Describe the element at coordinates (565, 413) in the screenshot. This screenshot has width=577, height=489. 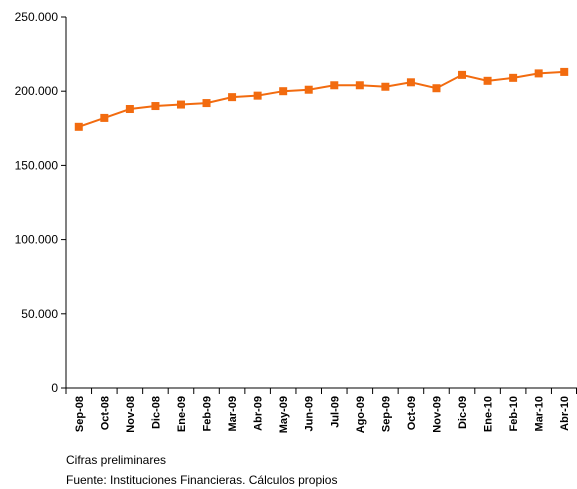
I see `x-tick-label: Abr-10` at that location.